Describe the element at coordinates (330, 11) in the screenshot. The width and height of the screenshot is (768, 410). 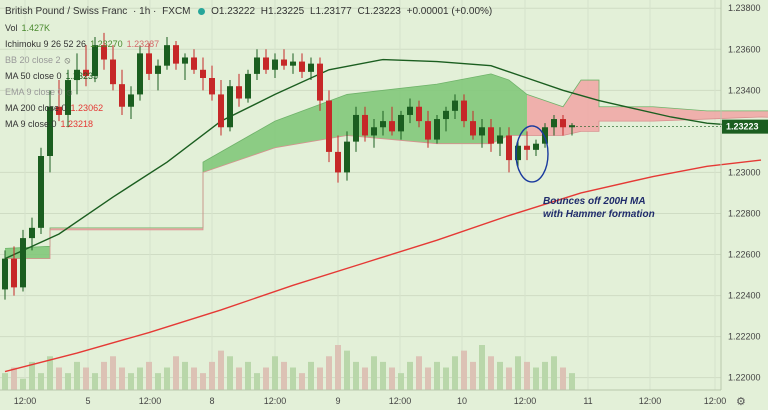
I see `ohlc-low: L1.23177` at that location.